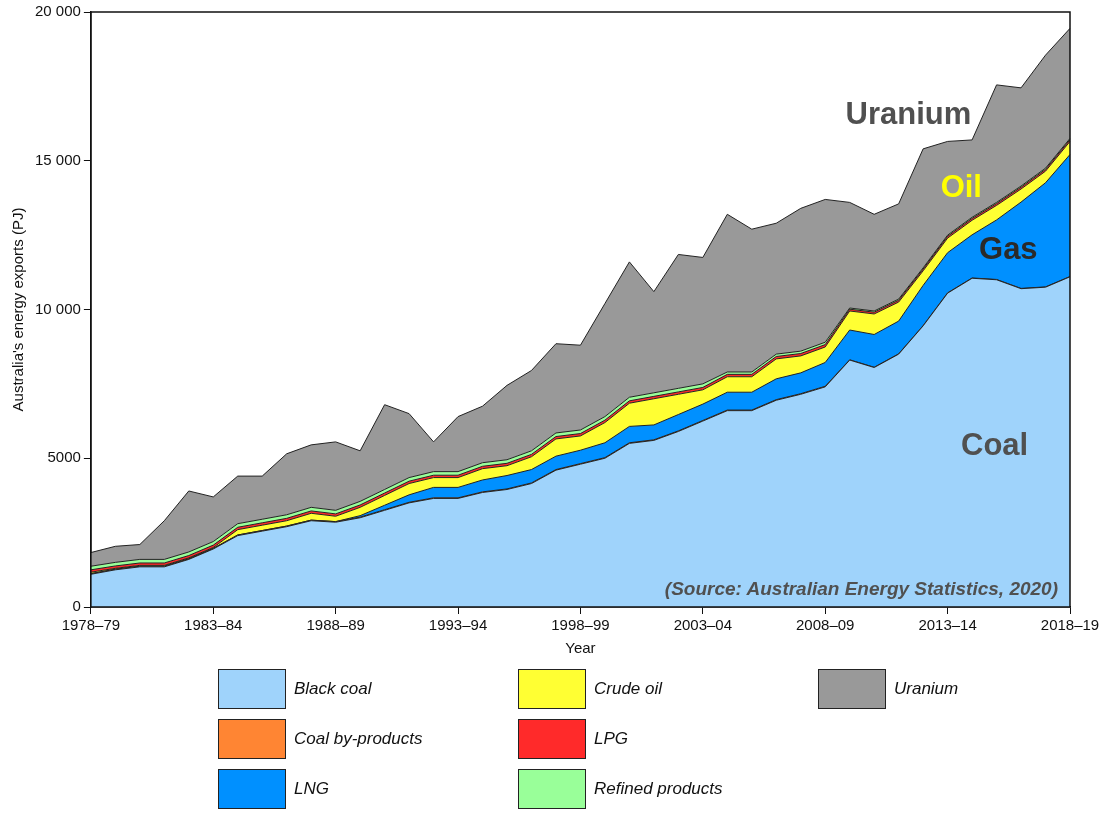  Describe the element at coordinates (947, 625) in the screenshot. I see `x-tick-label: 2013–14` at that location.